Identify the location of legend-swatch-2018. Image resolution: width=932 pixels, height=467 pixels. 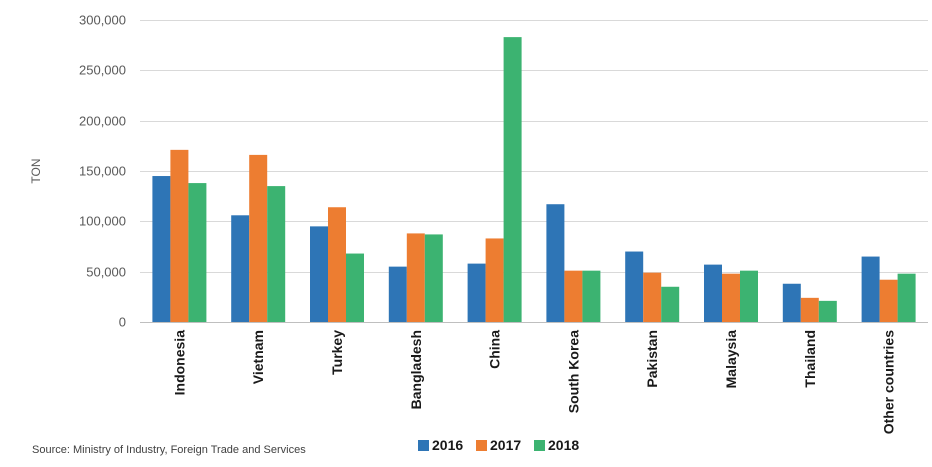
(539, 445).